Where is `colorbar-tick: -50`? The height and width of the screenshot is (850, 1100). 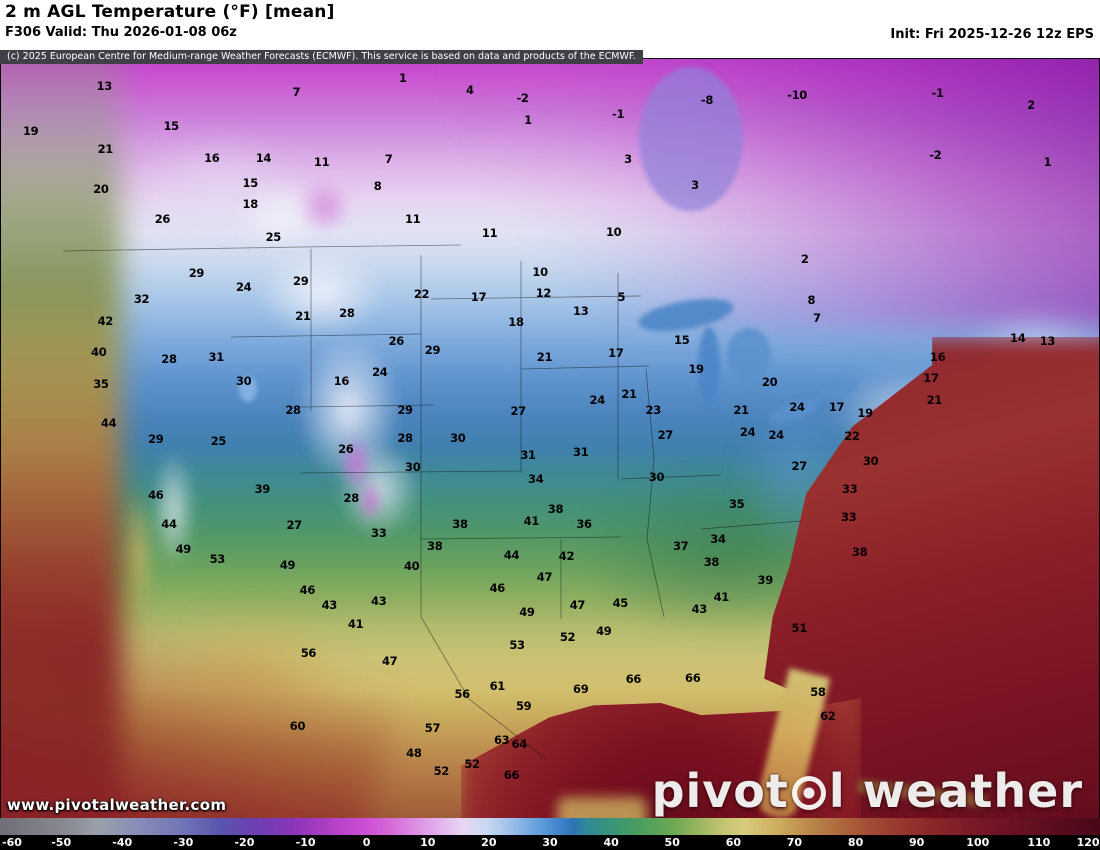
colorbar-tick: -50 is located at coordinates (61, 842).